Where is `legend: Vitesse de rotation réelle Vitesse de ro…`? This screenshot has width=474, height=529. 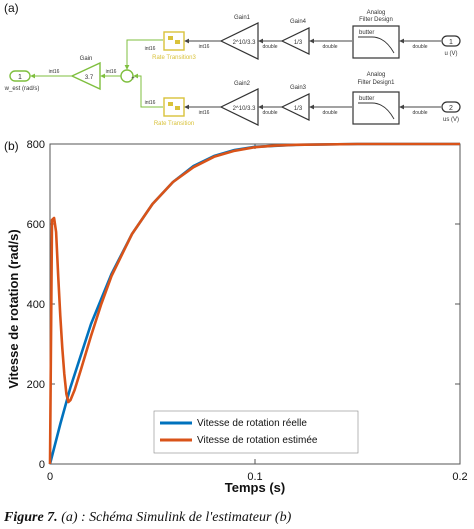
legend: Vitesse de rotation réelle Vitesse de ro… is located at coordinates (256, 432).